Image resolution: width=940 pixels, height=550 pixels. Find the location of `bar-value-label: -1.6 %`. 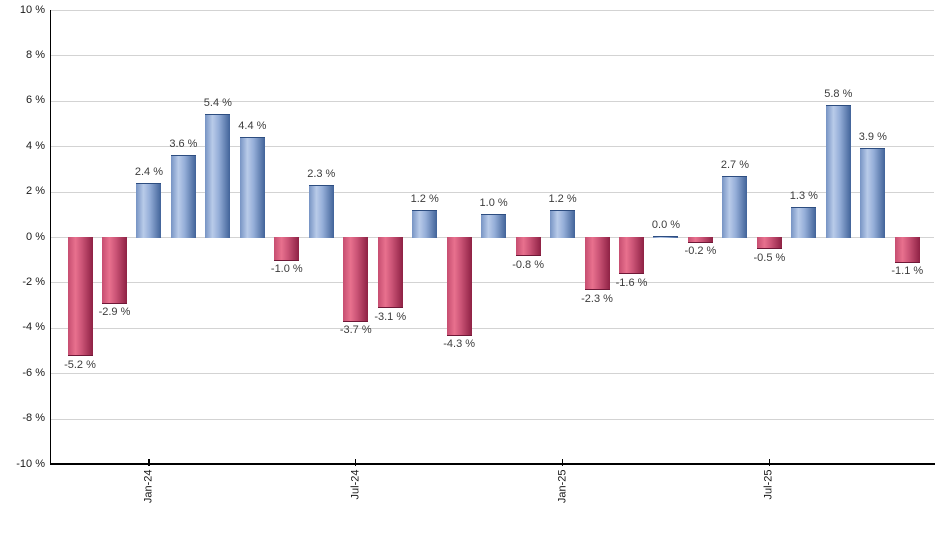

bar-value-label: -1.6 % is located at coordinates (631, 282).